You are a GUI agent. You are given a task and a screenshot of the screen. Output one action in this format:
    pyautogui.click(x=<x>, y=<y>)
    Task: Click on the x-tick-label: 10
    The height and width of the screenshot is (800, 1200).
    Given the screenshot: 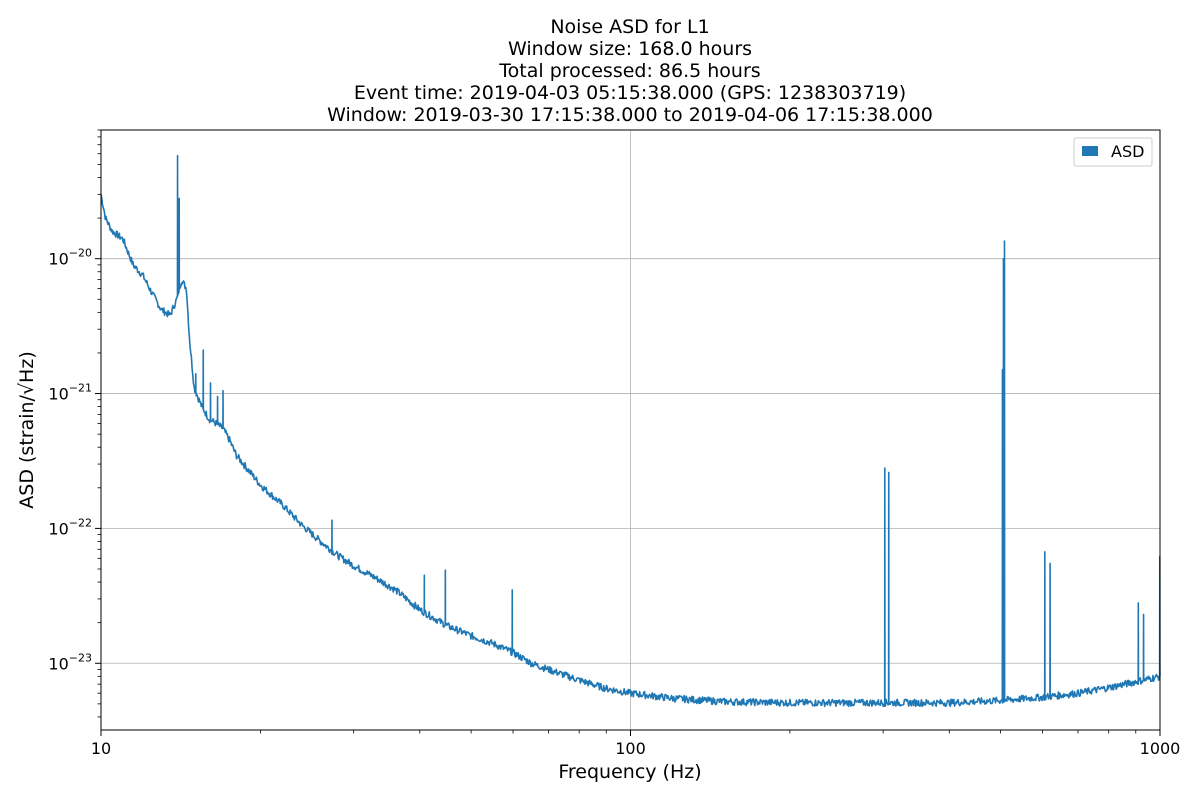 What is the action you would take?
    pyautogui.click(x=101, y=748)
    